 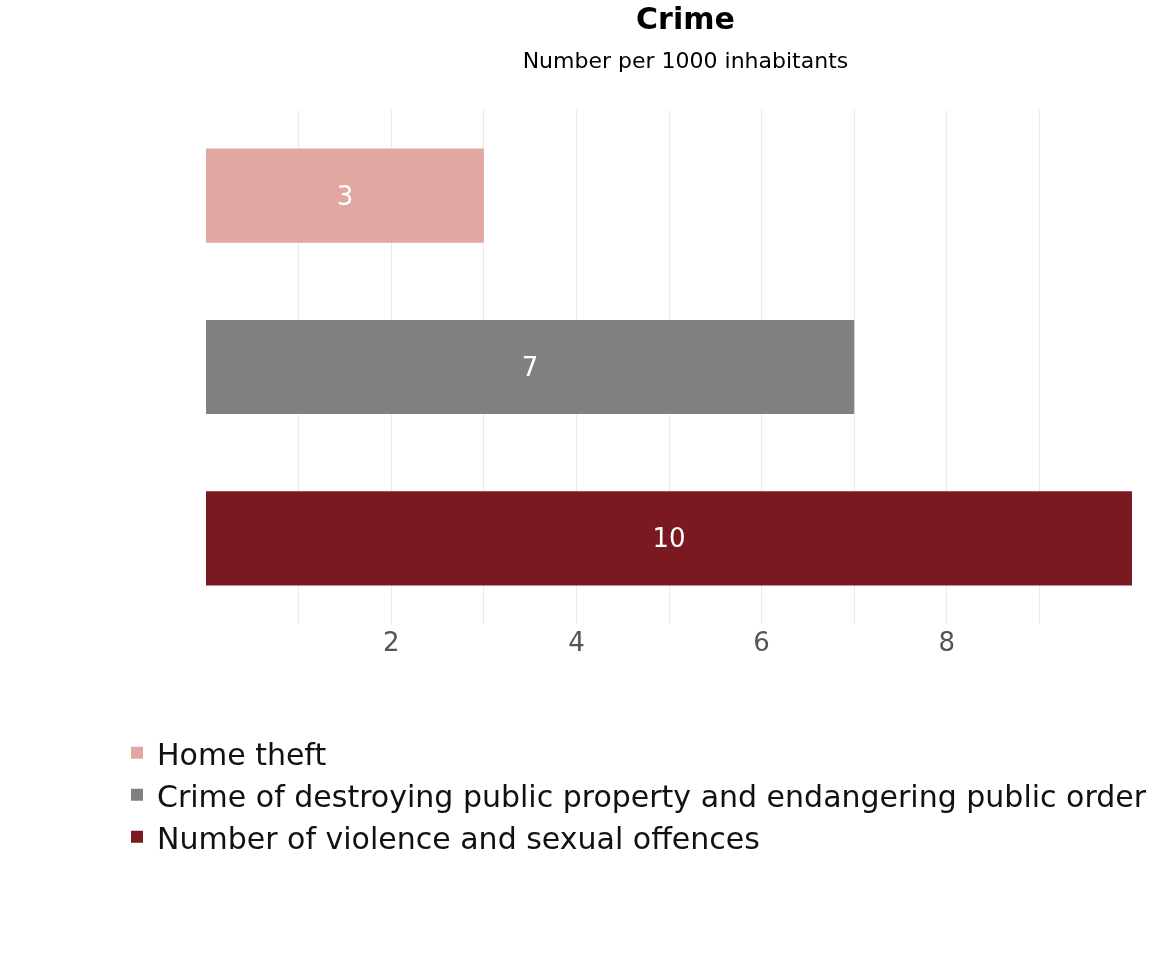 I want to click on data-label: 10, so click(x=669, y=538).